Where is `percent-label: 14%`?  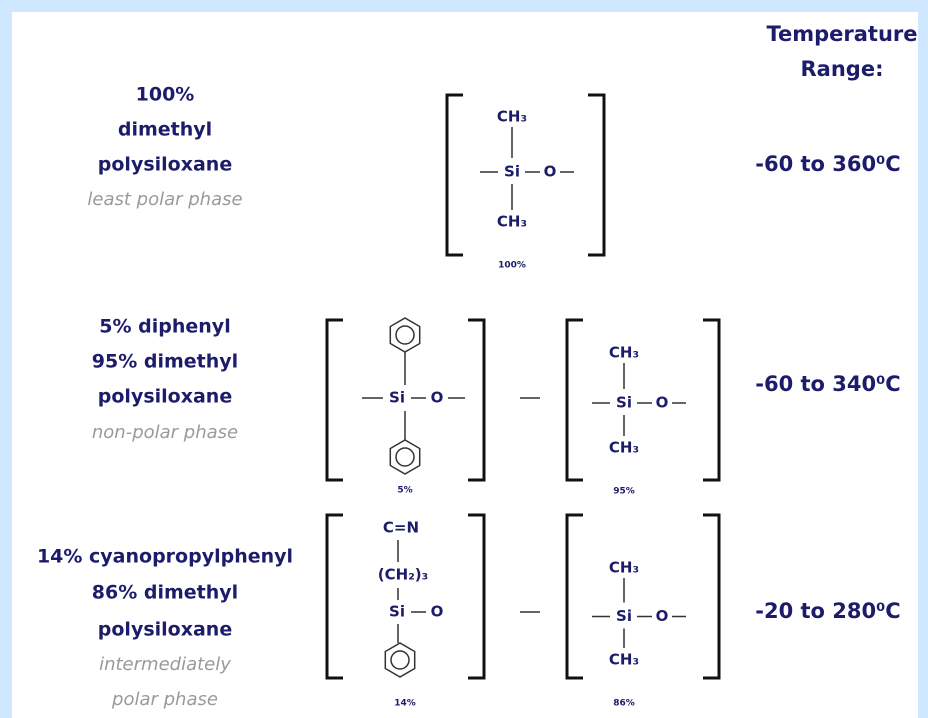 percent-label: 14% is located at coordinates (405, 704).